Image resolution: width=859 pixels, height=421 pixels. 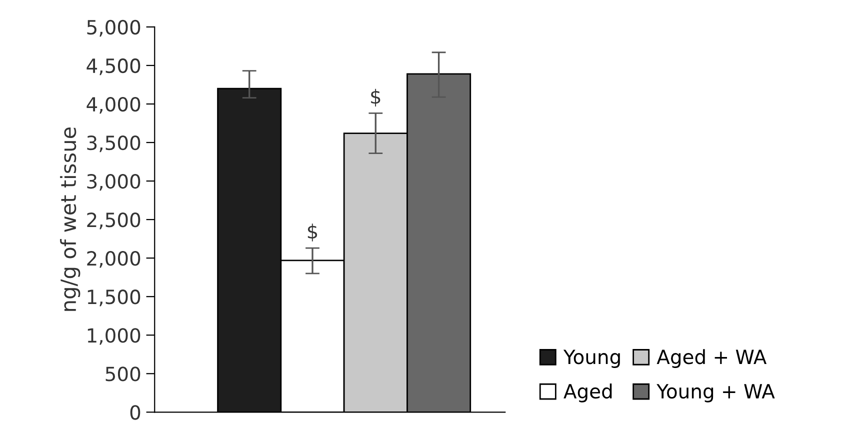 I want to click on y-tick-label: 4,500, so click(x=113, y=67).